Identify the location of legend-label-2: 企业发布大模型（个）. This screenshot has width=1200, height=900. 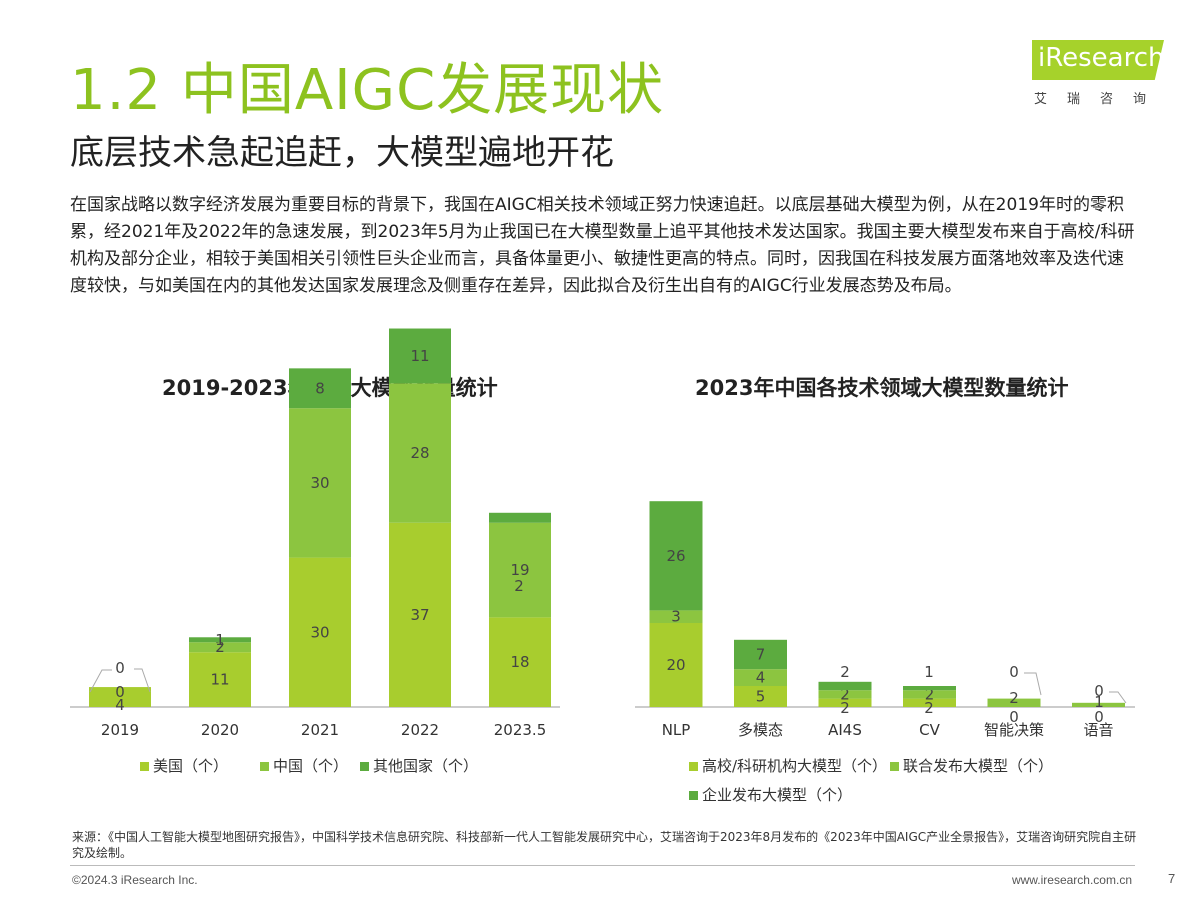
(777, 795).